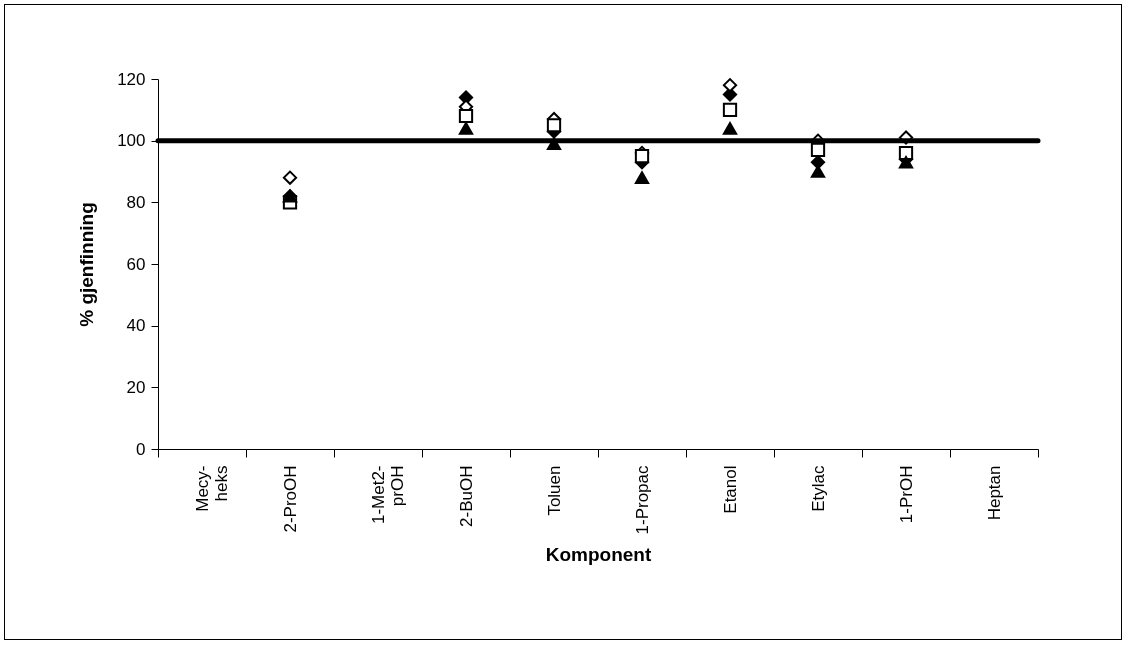 The height and width of the screenshot is (647, 1128). I want to click on y-tick-label: 60, so click(136, 264).